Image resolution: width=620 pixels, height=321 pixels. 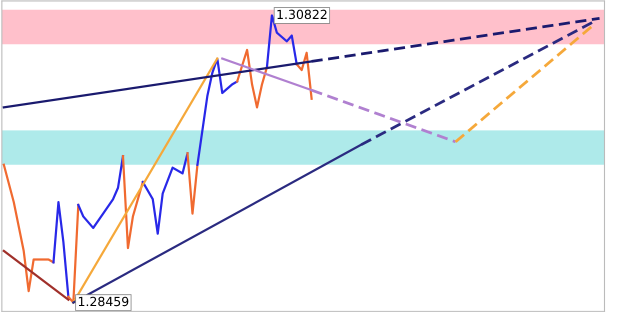 I want to click on annotation: 1.28459, so click(x=103, y=301).